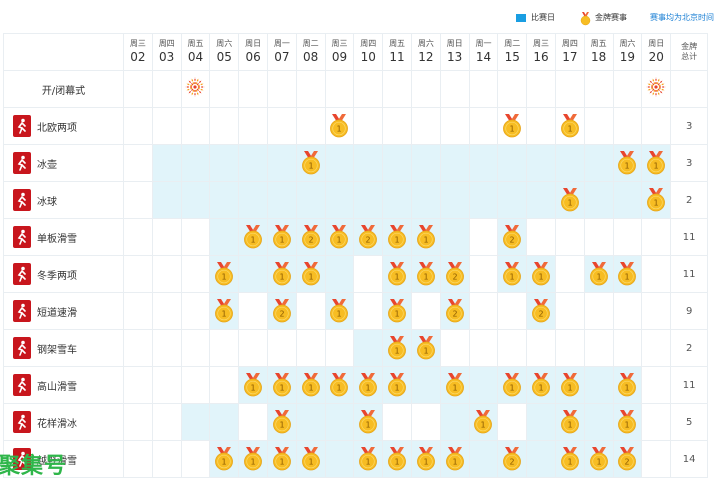  I want to click on sport-row: 单板滑雪 1 1 2 1 2 1 1 2 11, so click(356, 237).